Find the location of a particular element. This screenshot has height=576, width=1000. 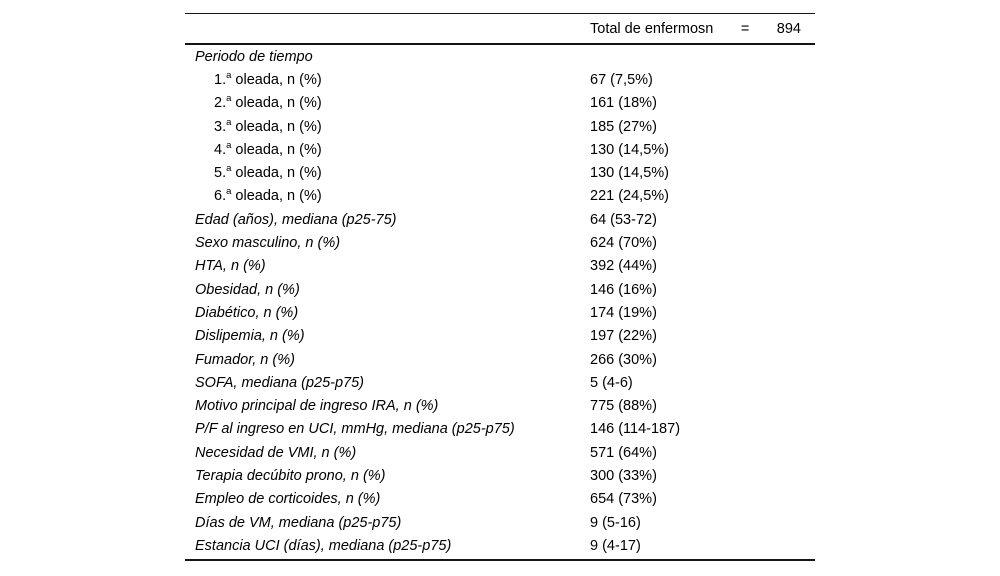

row-value: 5 (4-6) is located at coordinates (611, 382).